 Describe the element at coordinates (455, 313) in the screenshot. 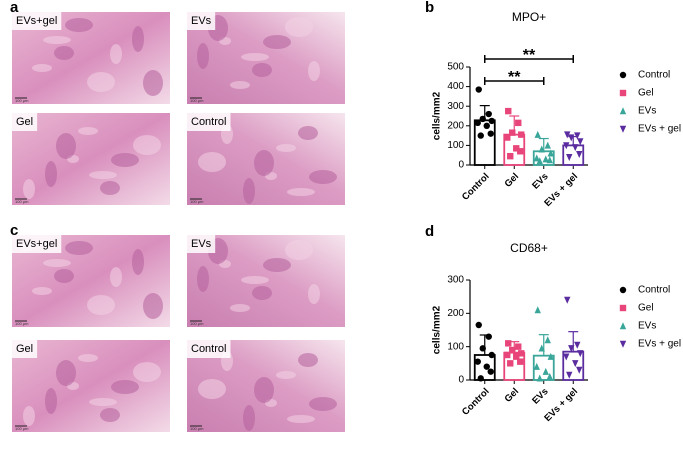

I see `y-tick-label: 200` at that location.